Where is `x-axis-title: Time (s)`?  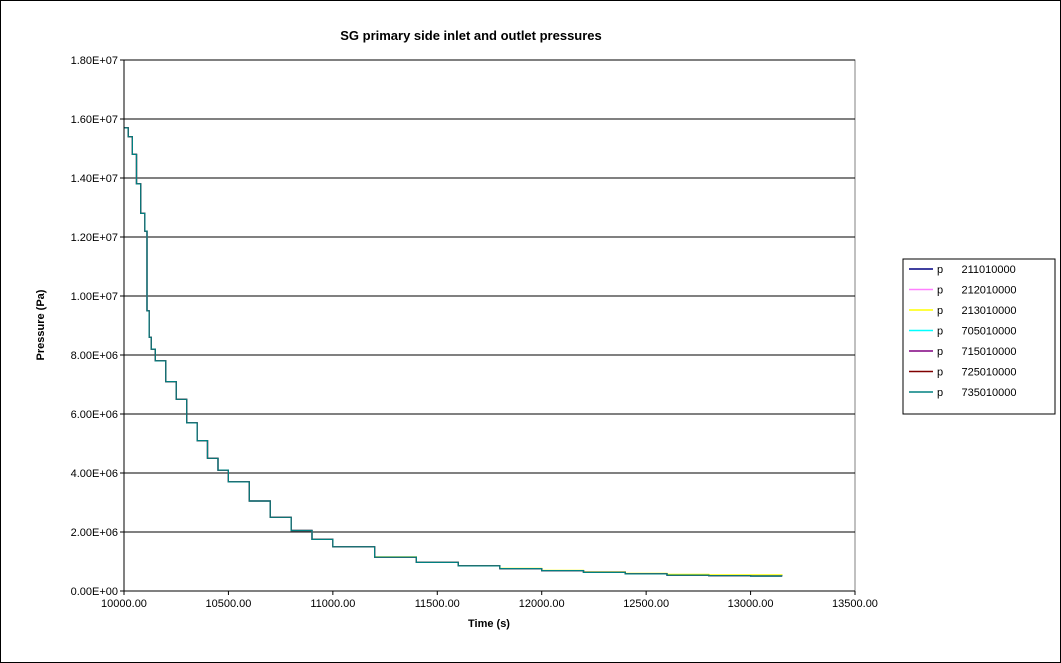
x-axis-title: Time (s) is located at coordinates (489, 624).